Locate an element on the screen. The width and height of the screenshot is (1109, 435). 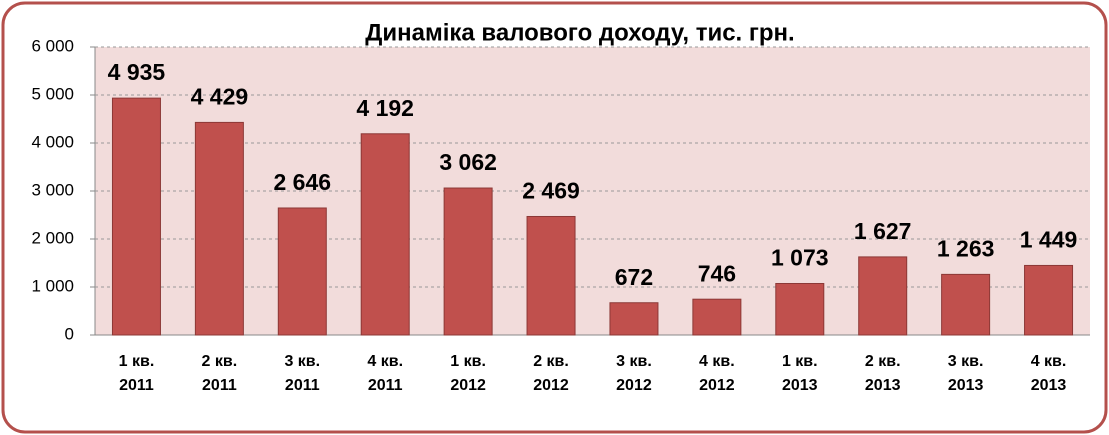
value-label: 1 073 is located at coordinates (800, 258).